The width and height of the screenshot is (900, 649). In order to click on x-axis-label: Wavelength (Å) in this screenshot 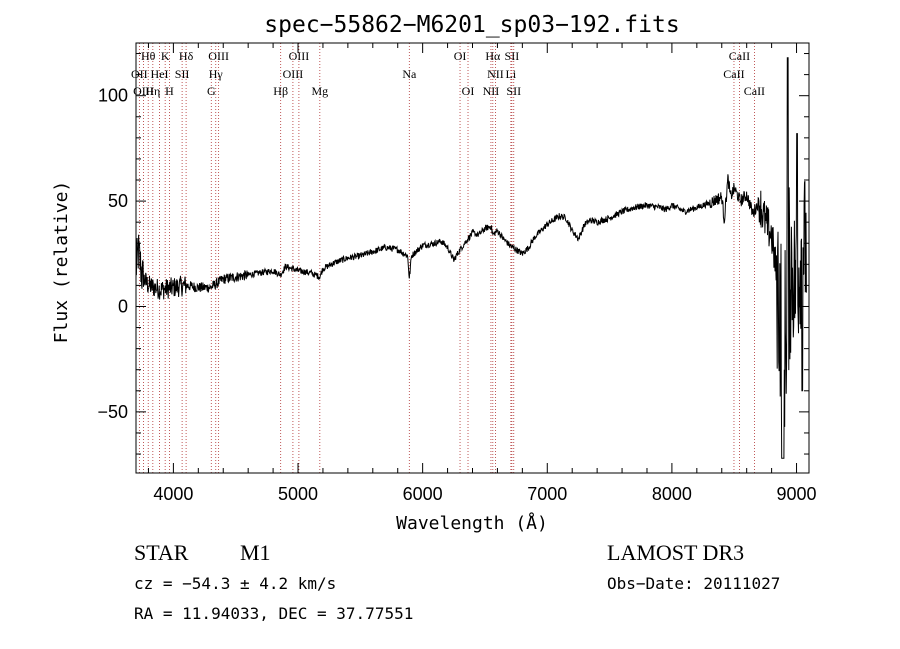, I will do `click(472, 523)`.